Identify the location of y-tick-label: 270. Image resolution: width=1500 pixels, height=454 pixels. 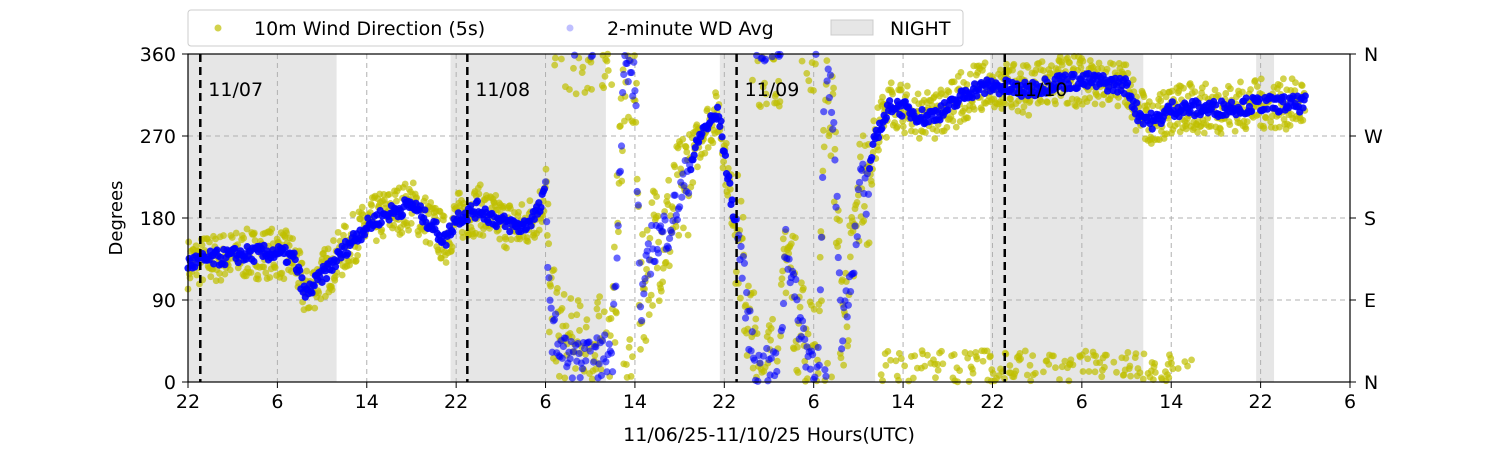
(158, 137).